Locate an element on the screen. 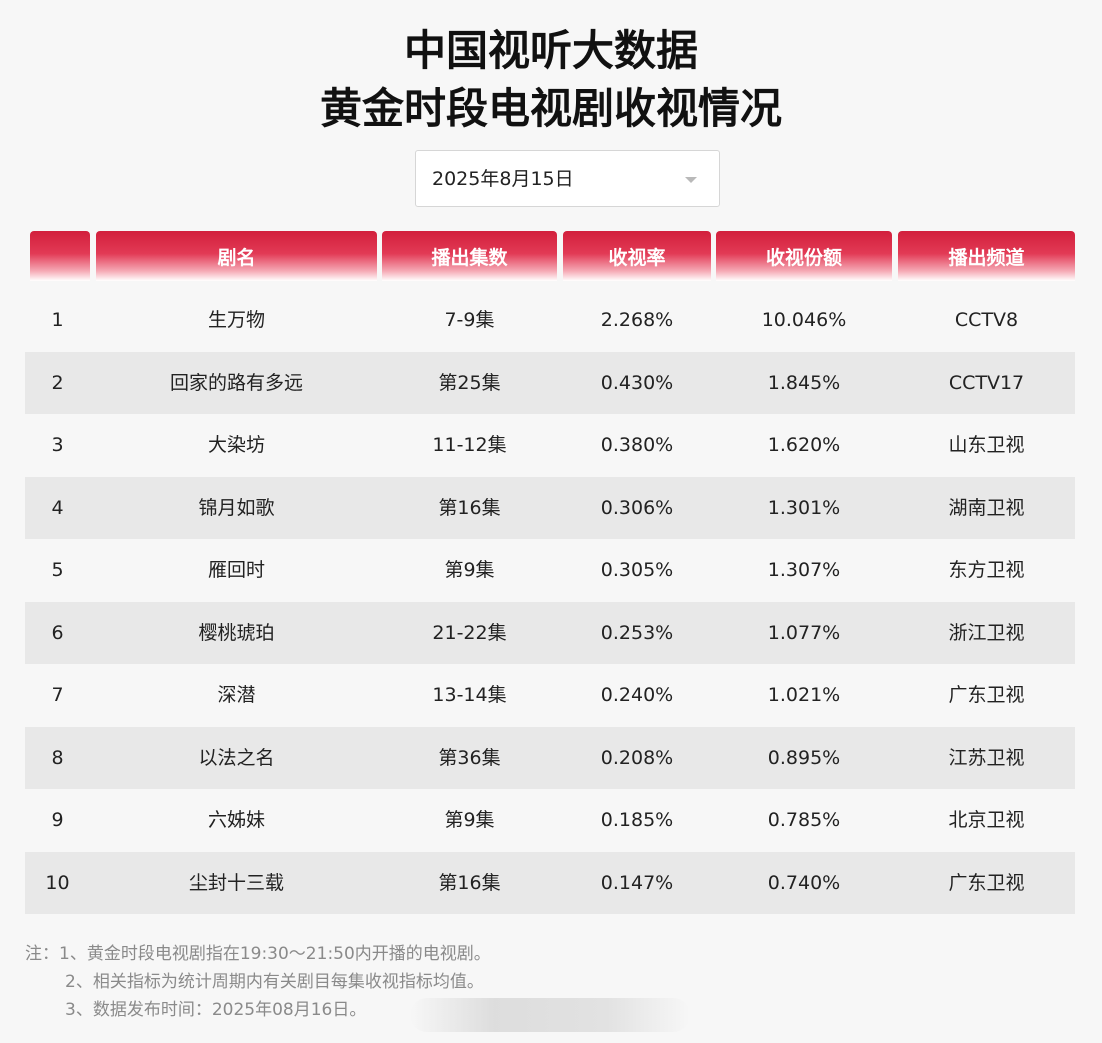 The image size is (1102, 1043). cell-rank: 7 is located at coordinates (57, 695).